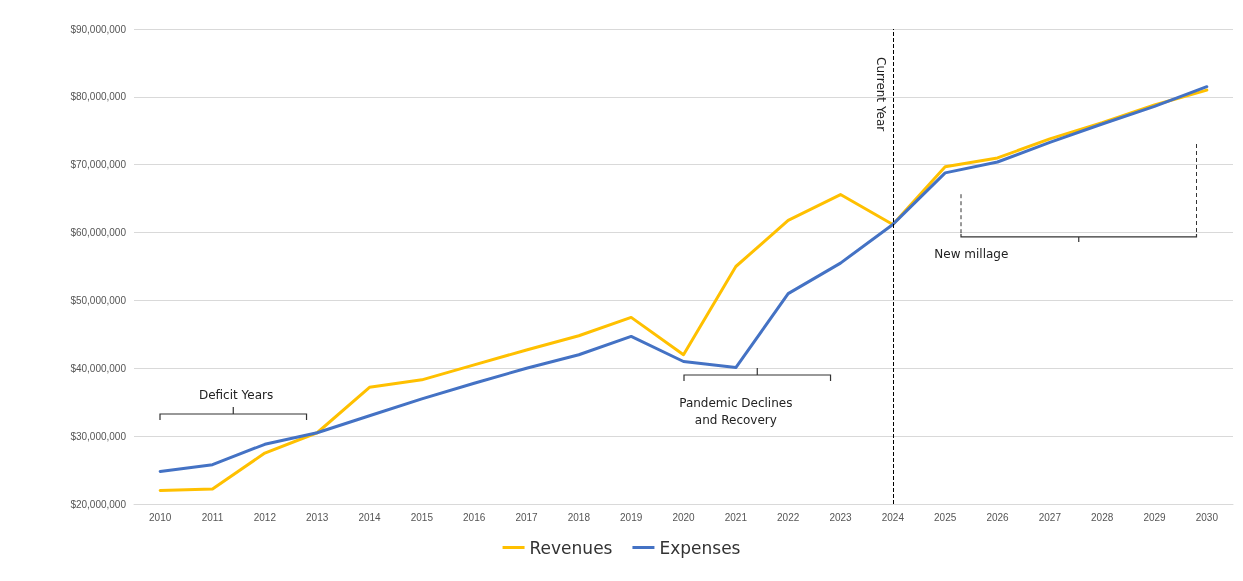 The height and width of the screenshot is (581, 1243). I want to click on y-tick-label: $80,000,000, so click(98, 97).